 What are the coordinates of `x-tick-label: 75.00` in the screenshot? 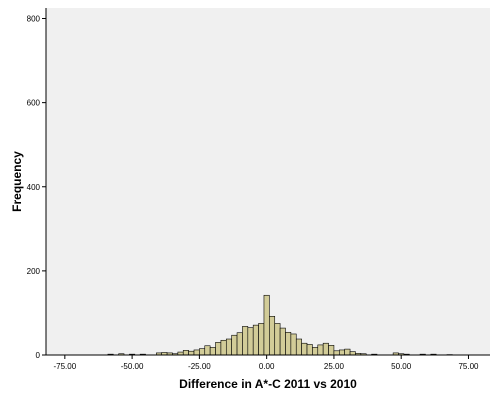 It's located at (468, 366).